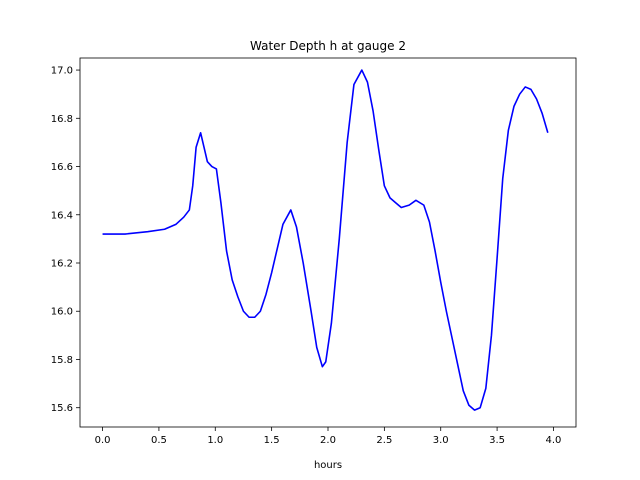 The width and height of the screenshot is (640, 480). I want to click on y-tick-label: 16.6, so click(62, 167).